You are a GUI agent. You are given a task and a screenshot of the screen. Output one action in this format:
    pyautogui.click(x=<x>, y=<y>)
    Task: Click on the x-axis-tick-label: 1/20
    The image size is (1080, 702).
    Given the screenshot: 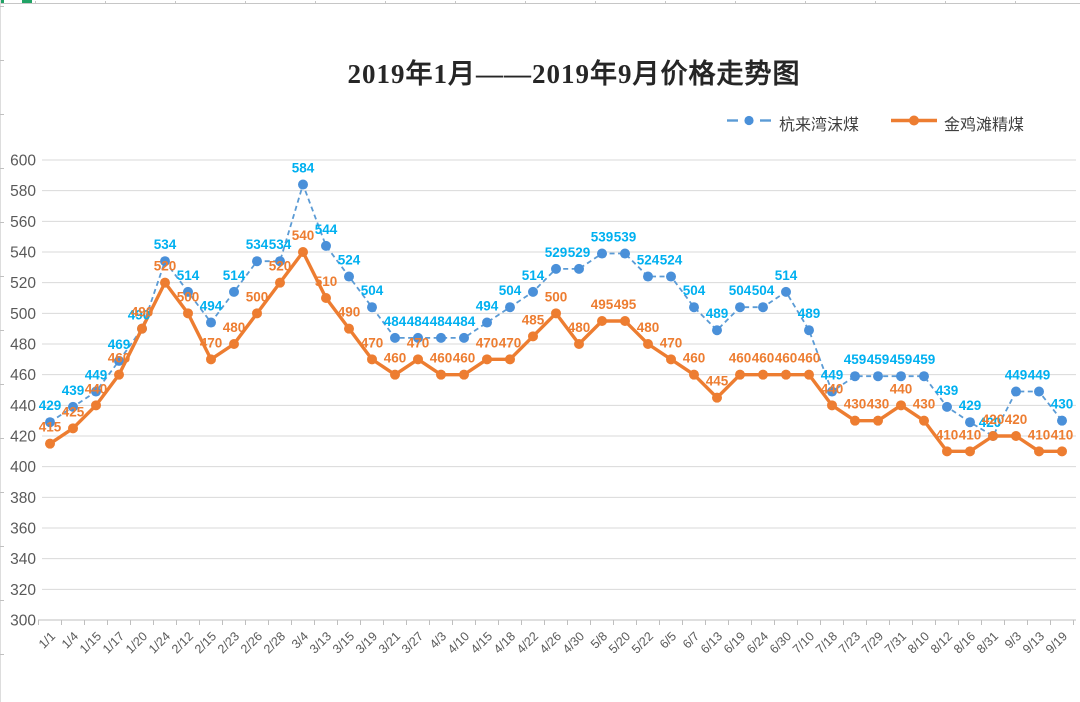 What is the action you would take?
    pyautogui.click(x=136, y=642)
    